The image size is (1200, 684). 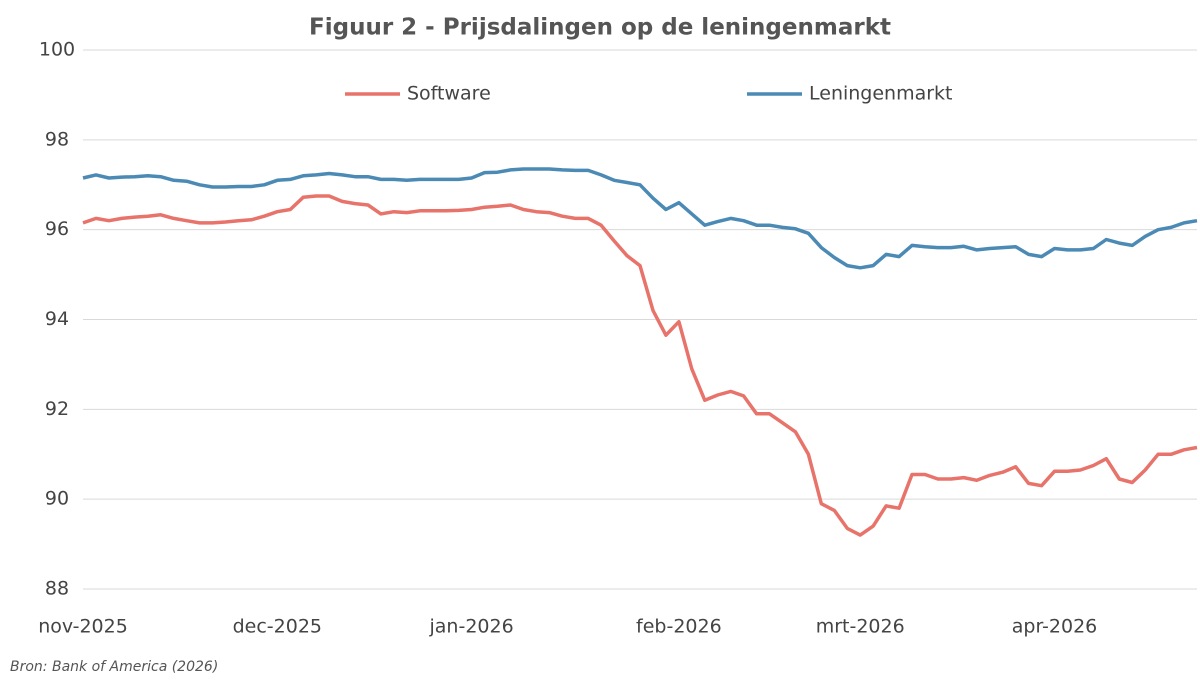 What do you see at coordinates (471, 627) in the screenshot?
I see `x-tick-label: jan-2026` at bounding box center [471, 627].